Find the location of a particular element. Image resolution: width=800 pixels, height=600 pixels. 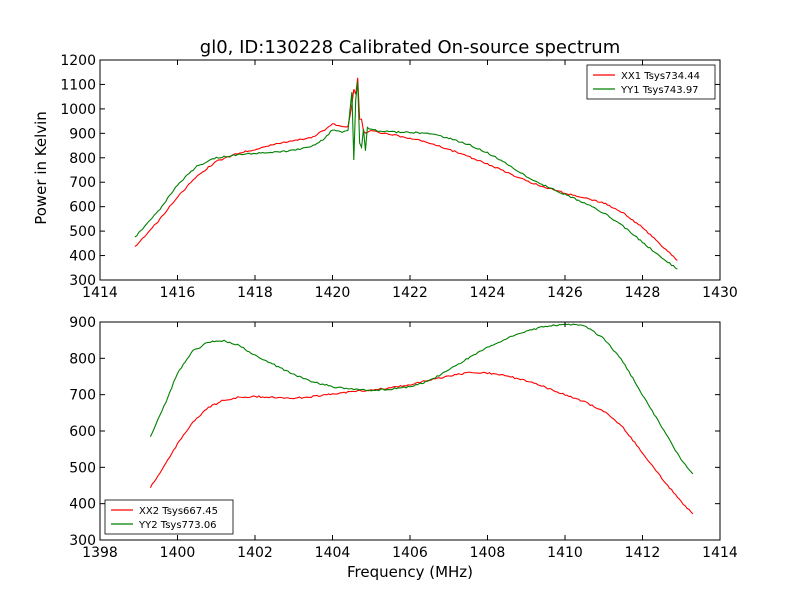

bottom-y-tick-label: 700 is located at coordinates (82, 396).